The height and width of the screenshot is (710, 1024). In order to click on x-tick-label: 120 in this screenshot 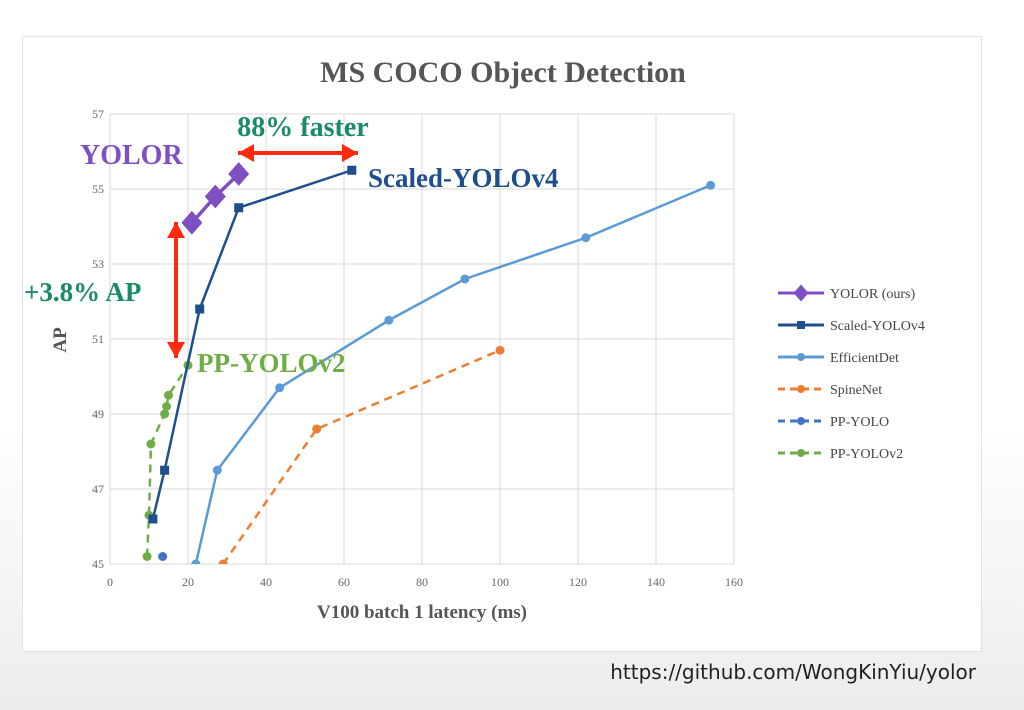, I will do `click(578, 582)`.